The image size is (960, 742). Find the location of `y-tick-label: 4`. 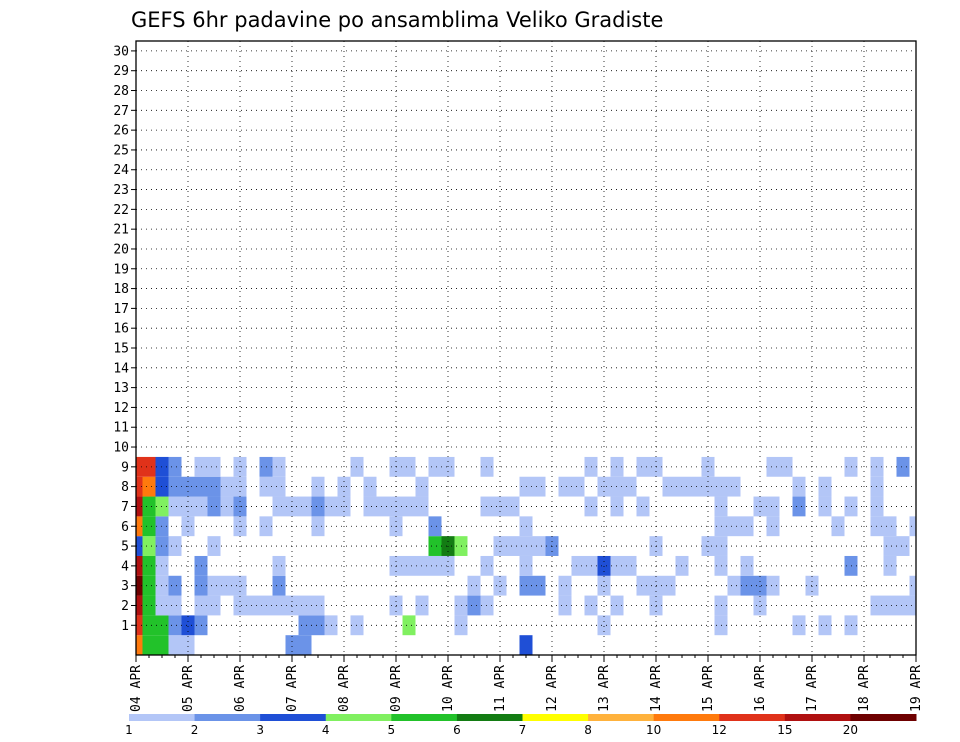

y-tick-label: 4 is located at coordinates (125, 566).